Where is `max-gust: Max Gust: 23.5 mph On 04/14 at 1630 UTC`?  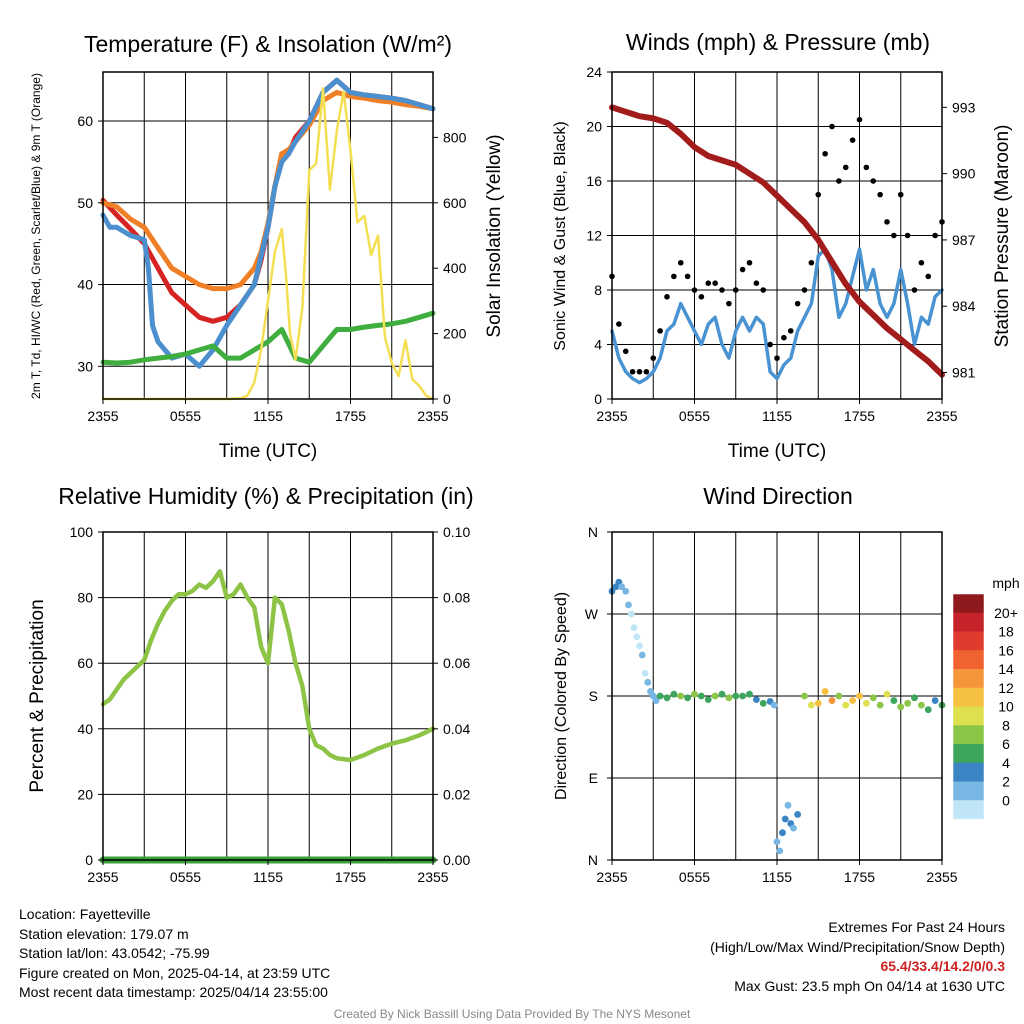 max-gust: Max Gust: 23.5 mph On 04/14 at 1630 UTC is located at coordinates (869, 985).